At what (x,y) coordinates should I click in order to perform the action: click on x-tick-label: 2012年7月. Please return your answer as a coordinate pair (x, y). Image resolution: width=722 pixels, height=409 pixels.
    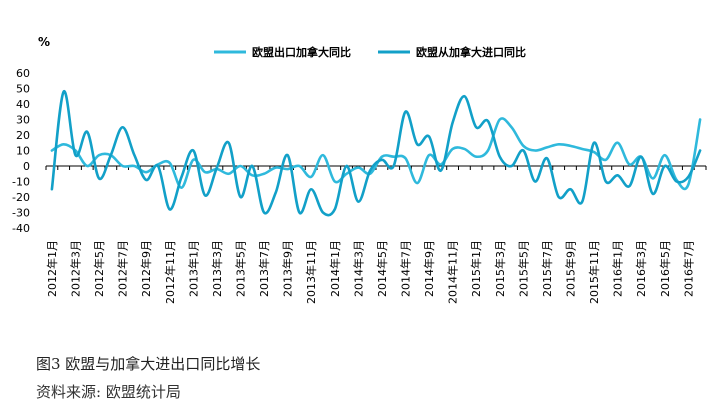
    Looking at the image, I should click on (123, 268).